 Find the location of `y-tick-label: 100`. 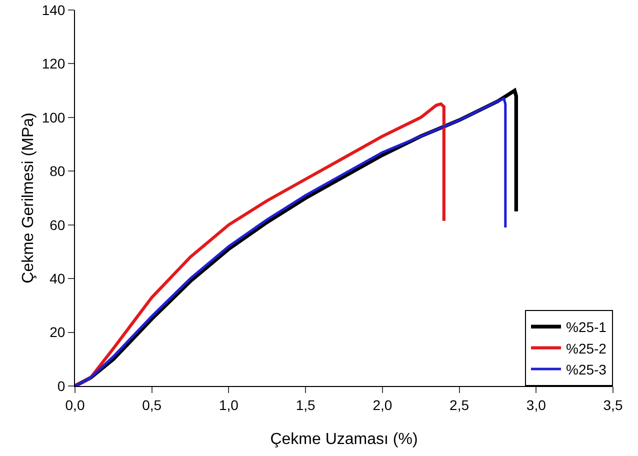

y-tick-label: 100 is located at coordinates (54, 117).